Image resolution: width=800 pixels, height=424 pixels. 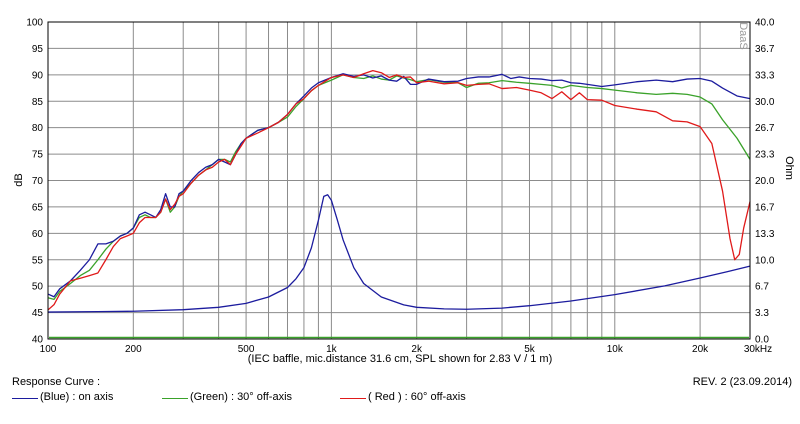 What do you see at coordinates (25, 398) in the screenshot?
I see `legend-swatch-blue` at bounding box center [25, 398].